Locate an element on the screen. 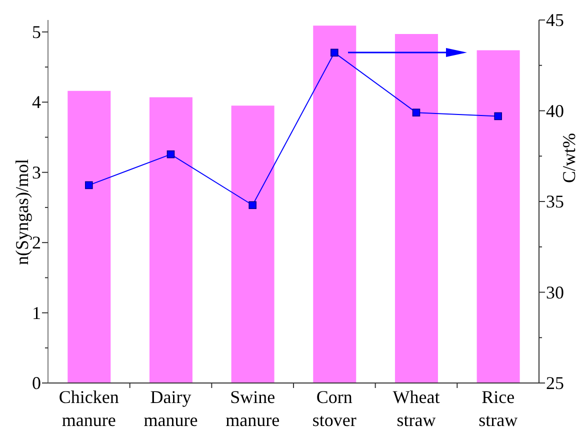 The image size is (581, 432). x-tick-label: Corn stover is located at coordinates (334, 408).